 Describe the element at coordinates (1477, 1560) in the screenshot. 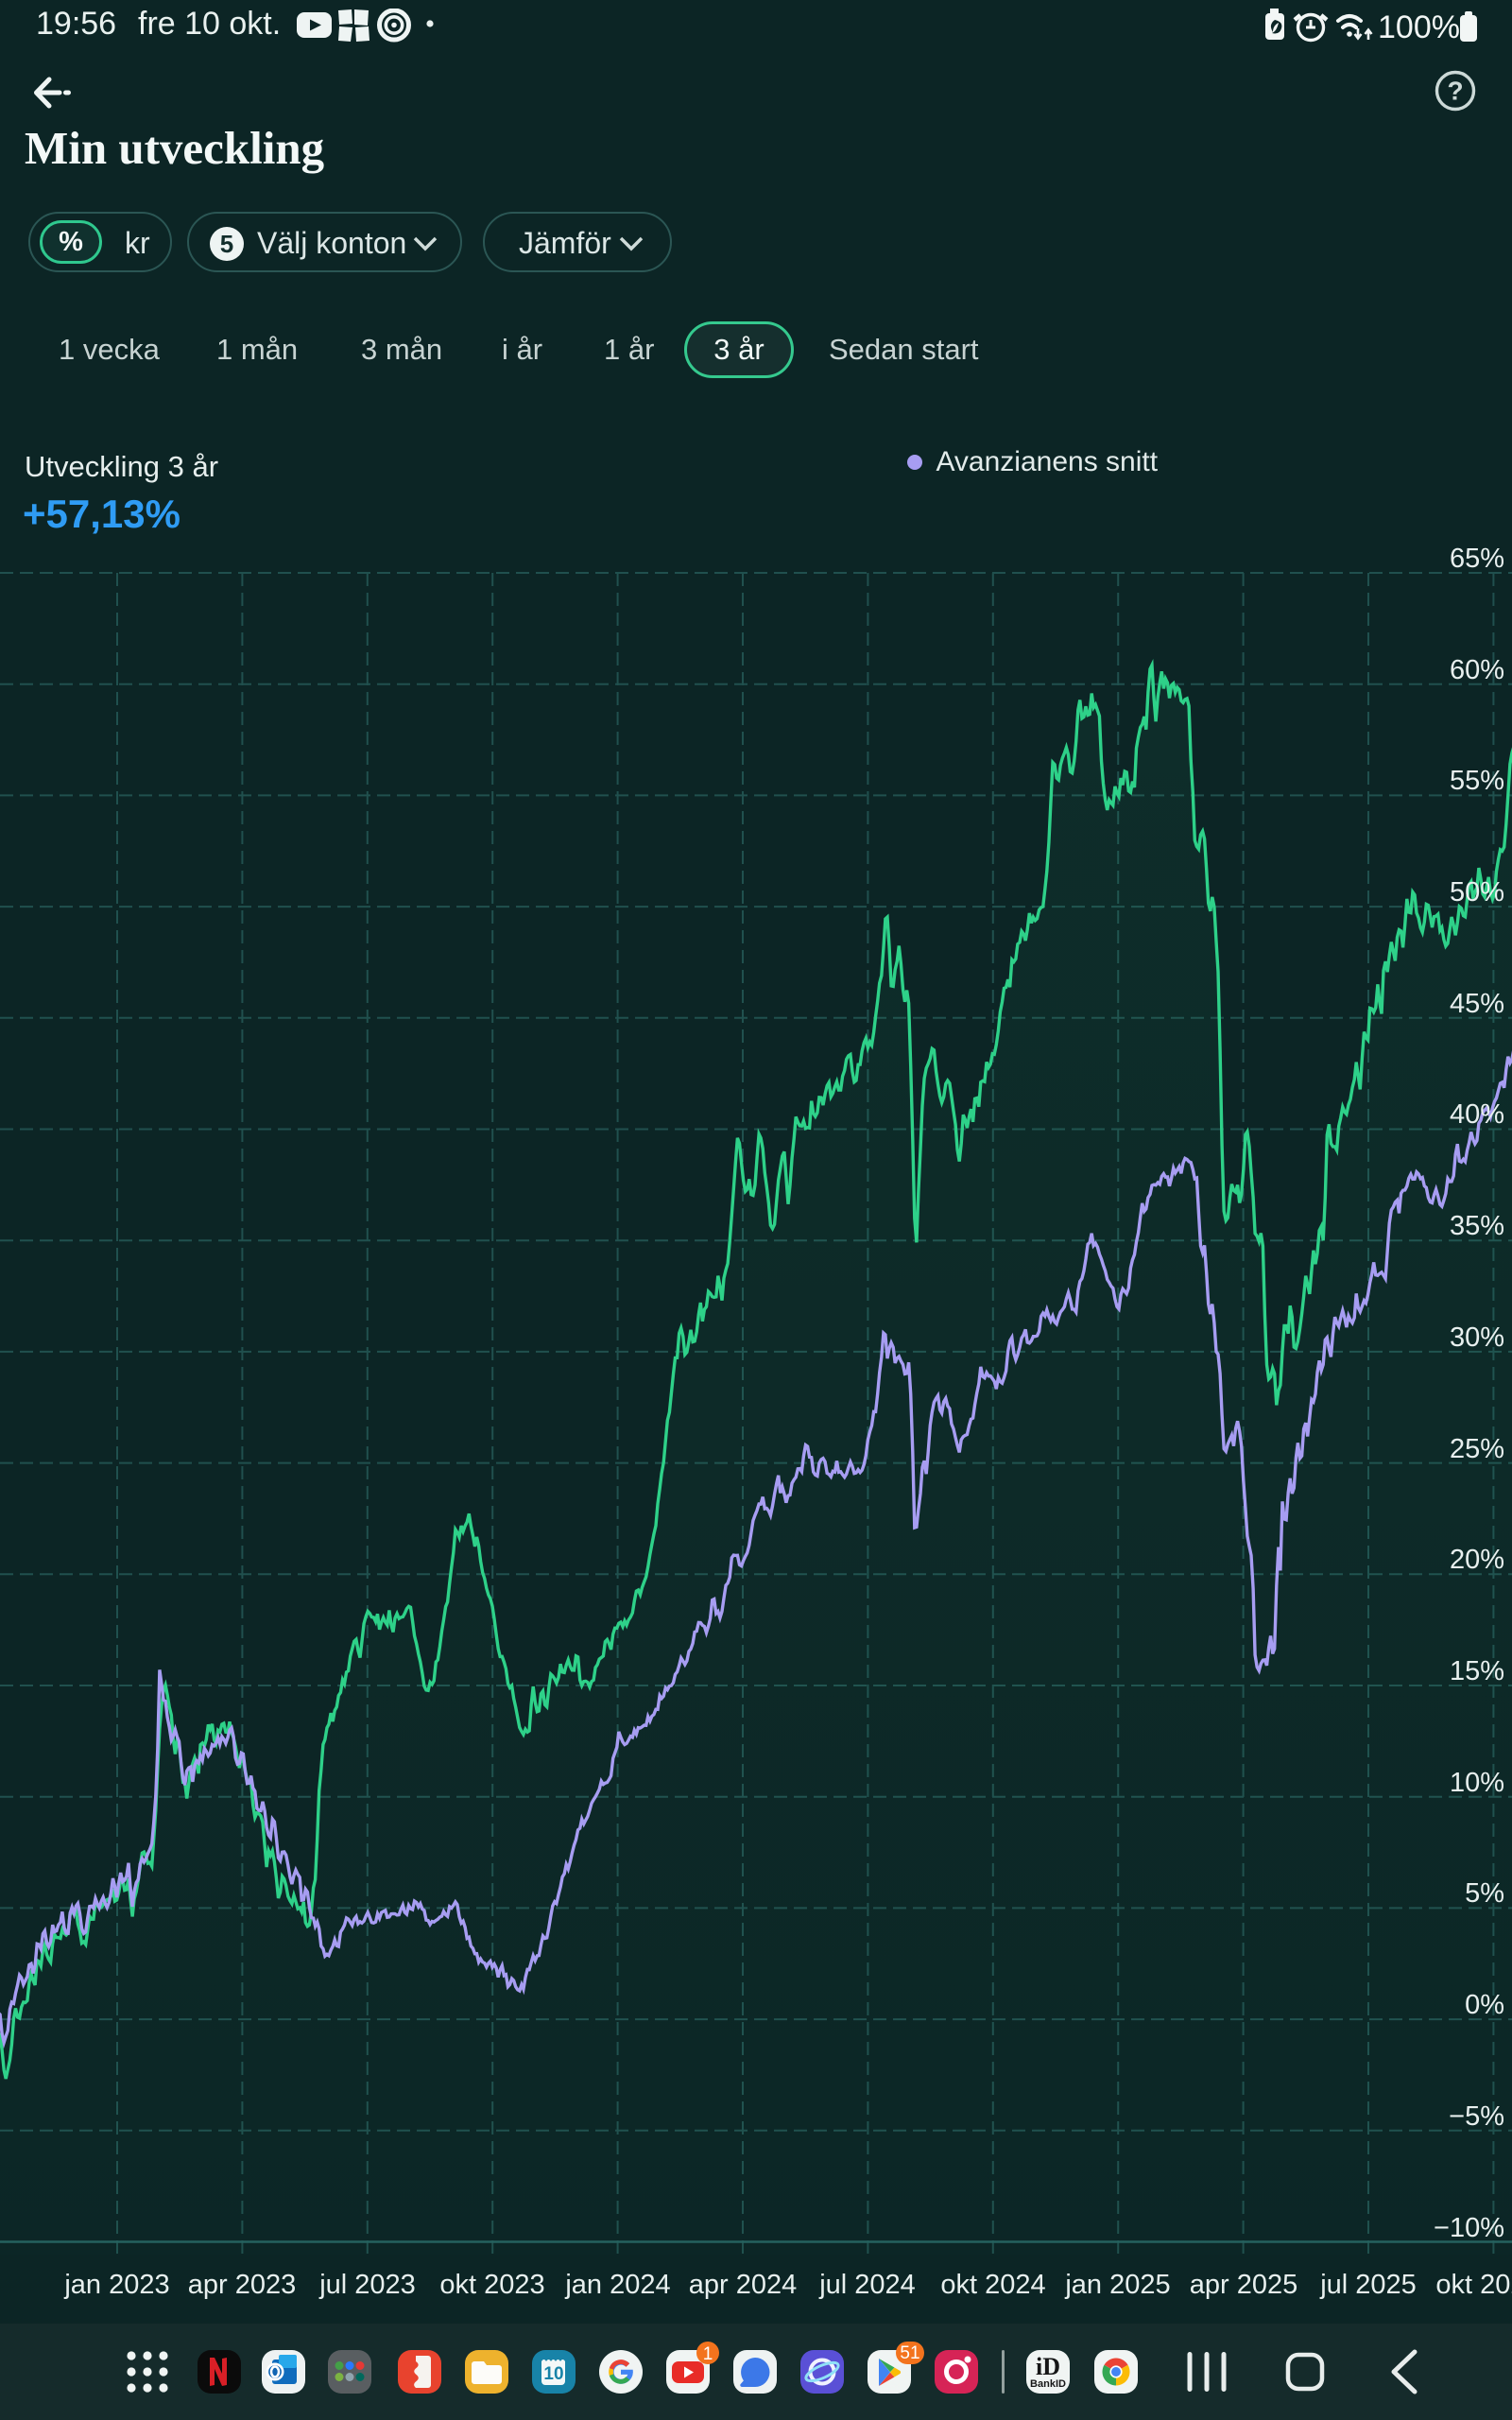

I see `svg-text: 20%` at that location.